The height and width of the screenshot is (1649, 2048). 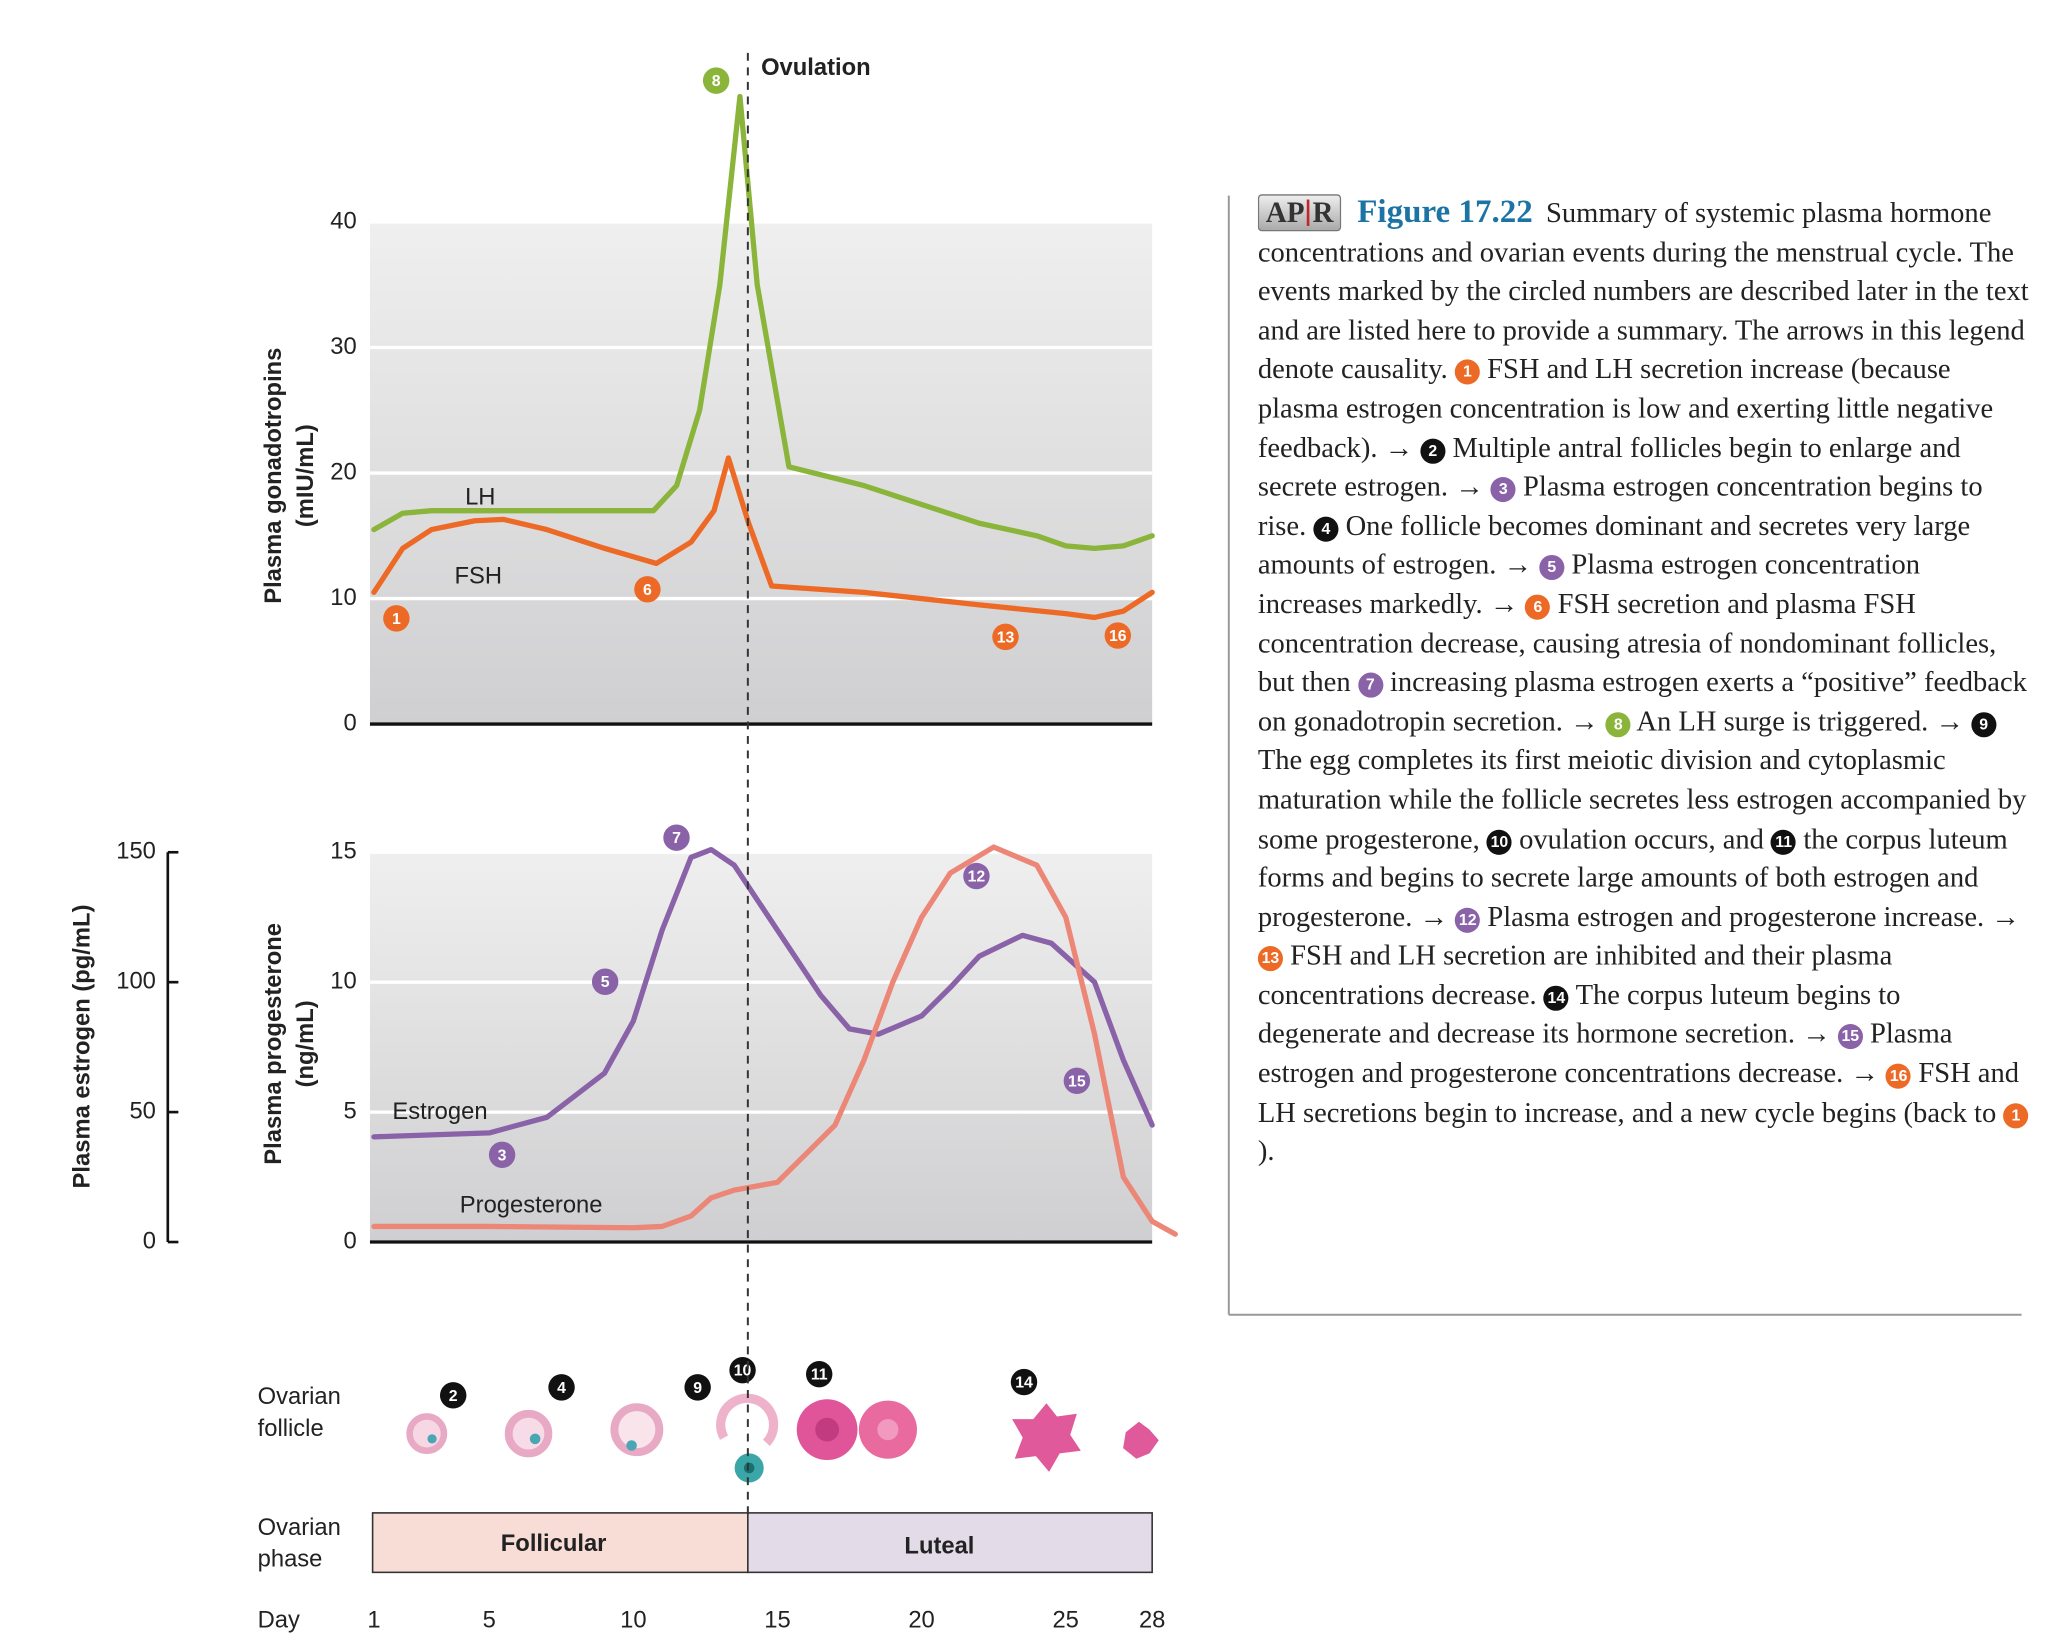 I want to click on x-tick-label: 10, so click(x=633, y=1620).